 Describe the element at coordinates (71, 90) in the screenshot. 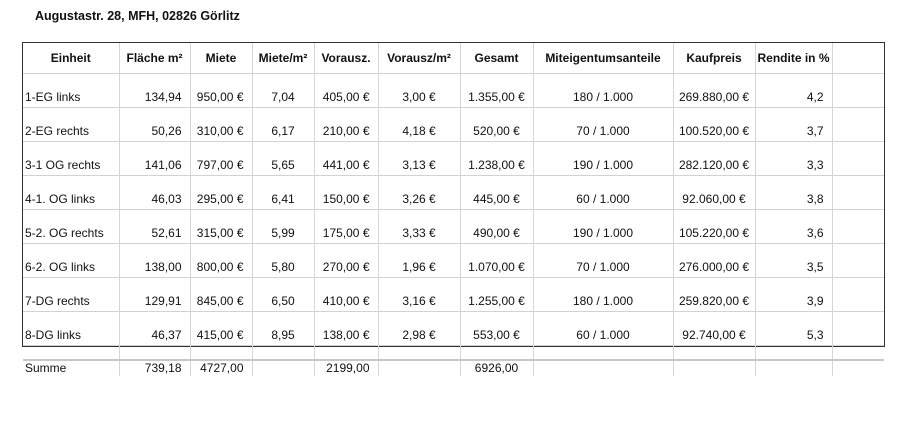

I see `table-cell: 1-EG links` at that location.